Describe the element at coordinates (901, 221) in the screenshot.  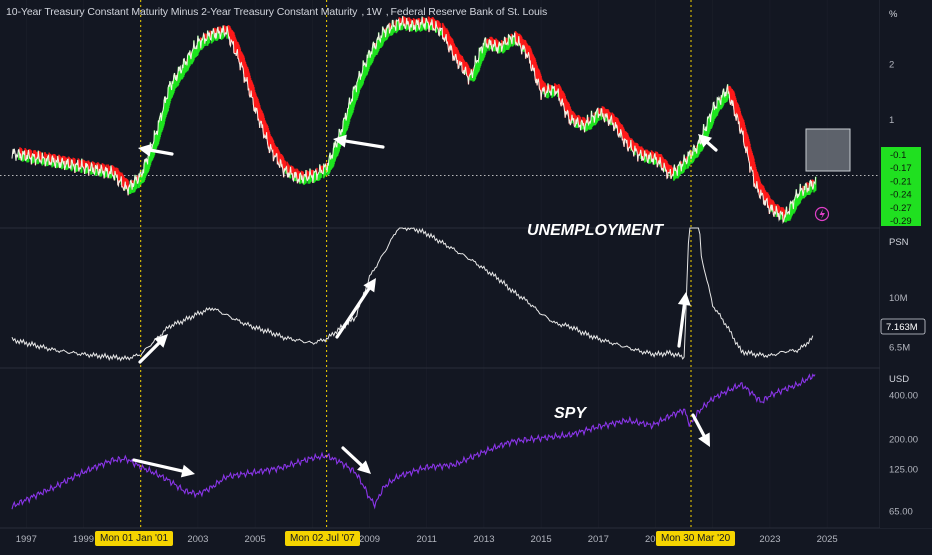
I see `spread-last-value: -0.29` at that location.